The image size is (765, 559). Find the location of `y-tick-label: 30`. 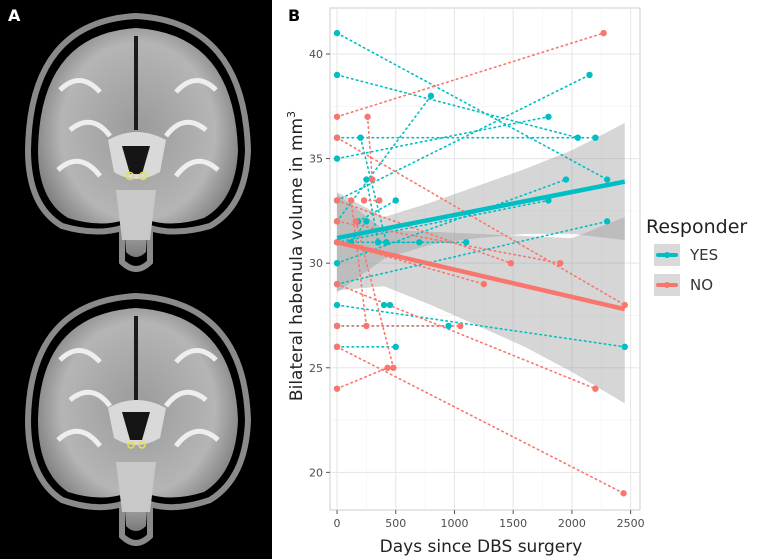

y-tick-label: 30 is located at coordinates (316, 263).